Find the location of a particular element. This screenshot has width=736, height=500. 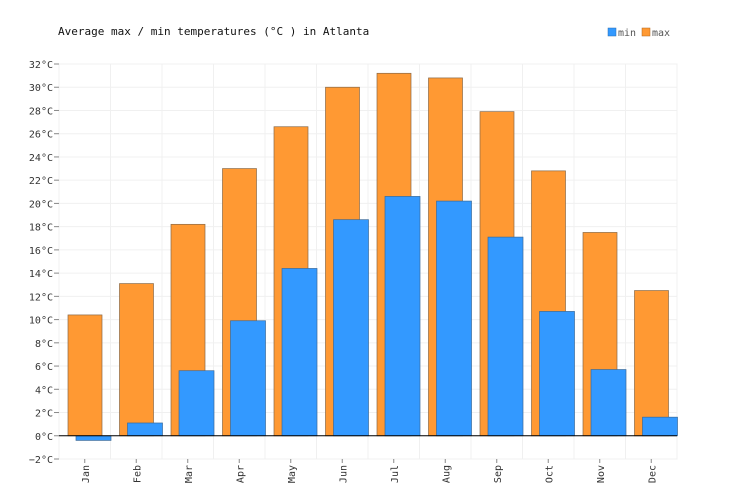

y-tick-label: 18°C is located at coordinates (41, 228).